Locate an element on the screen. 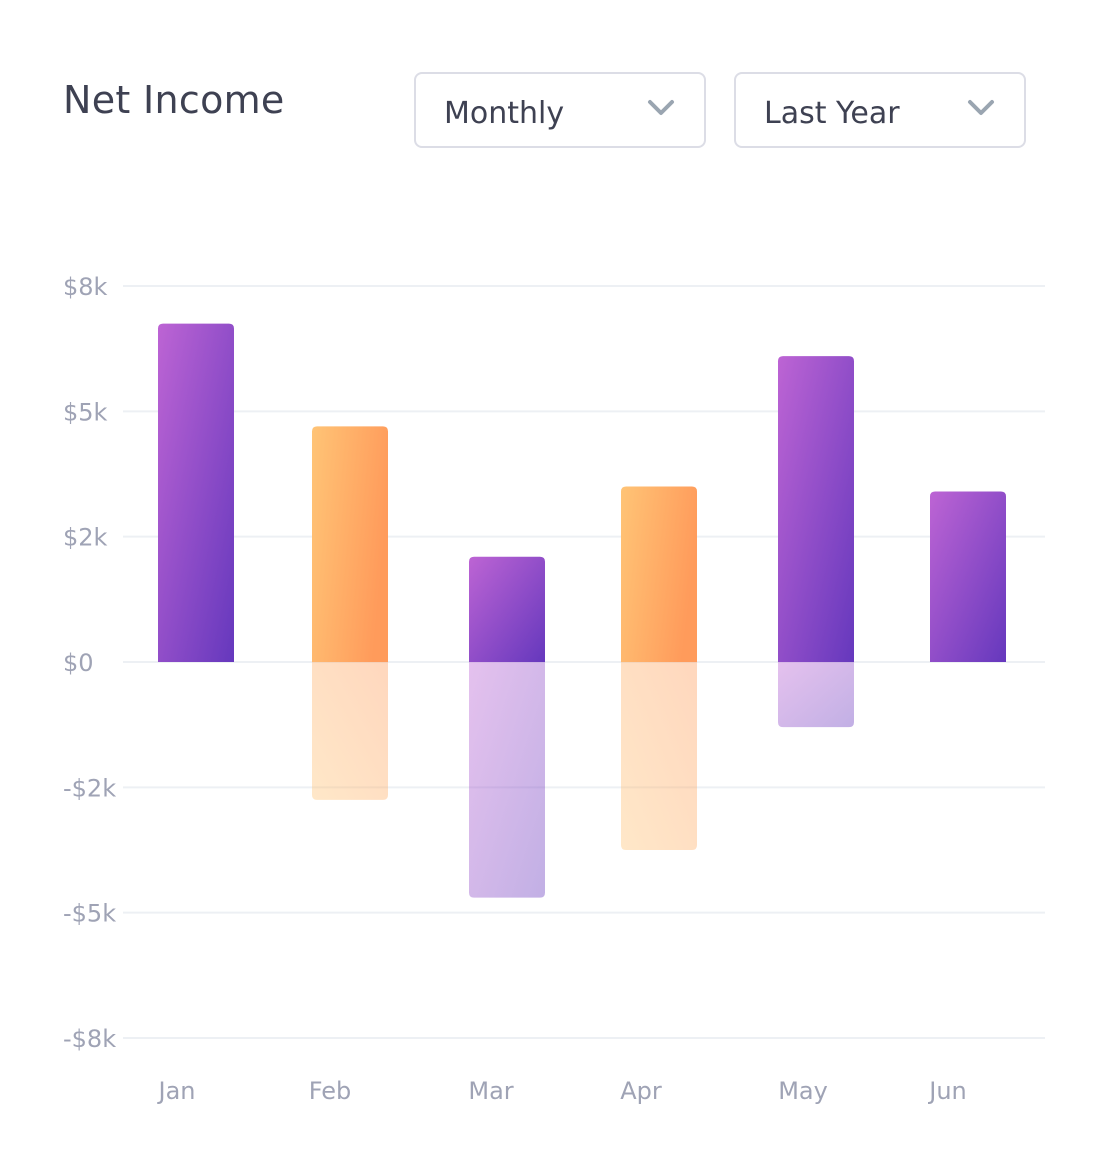 The height and width of the screenshot is (1176, 1110). x-tick-label: Jan is located at coordinates (176, 1091).